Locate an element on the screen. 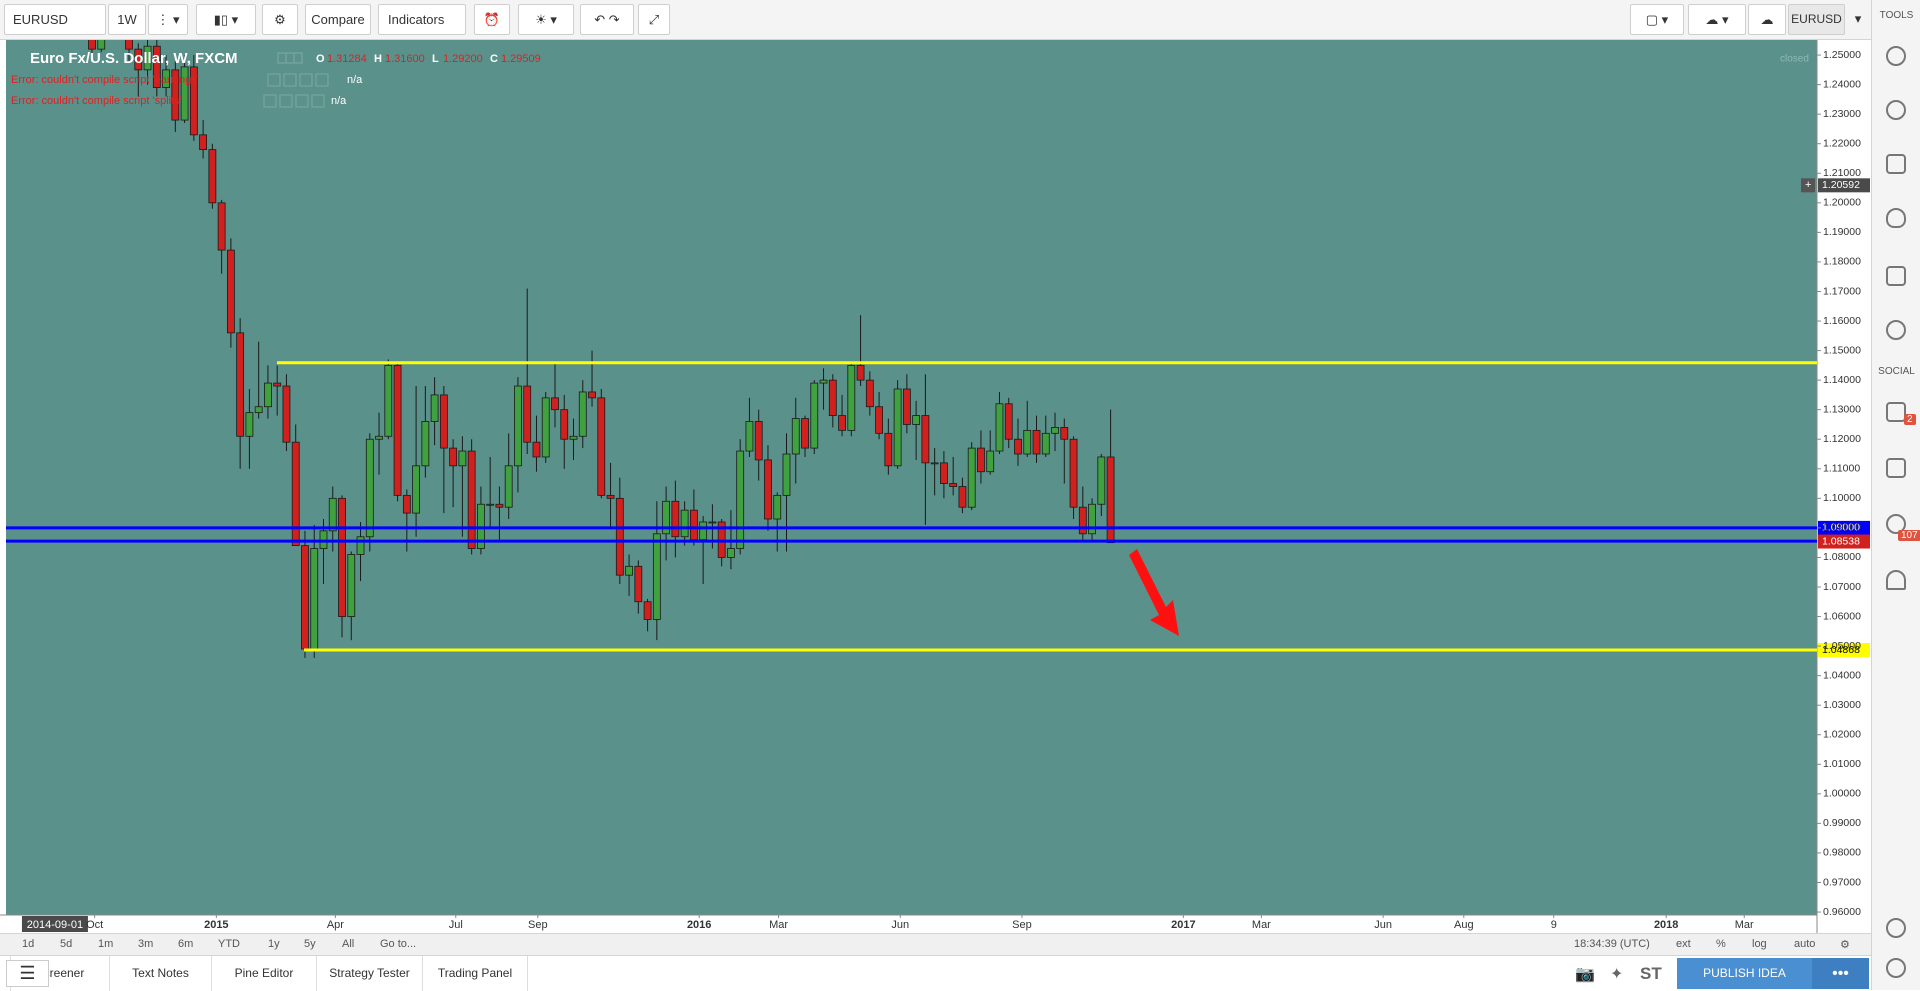 The image size is (1920, 991). tools-label: TOOLS is located at coordinates (1896, 15).